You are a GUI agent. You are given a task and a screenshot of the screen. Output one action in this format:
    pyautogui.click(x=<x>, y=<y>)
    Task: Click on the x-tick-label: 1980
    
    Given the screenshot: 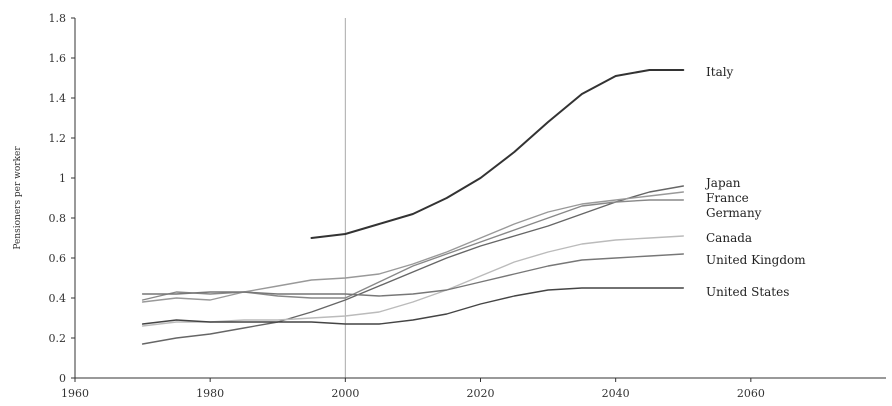 What is the action you would take?
    pyautogui.click(x=210, y=393)
    